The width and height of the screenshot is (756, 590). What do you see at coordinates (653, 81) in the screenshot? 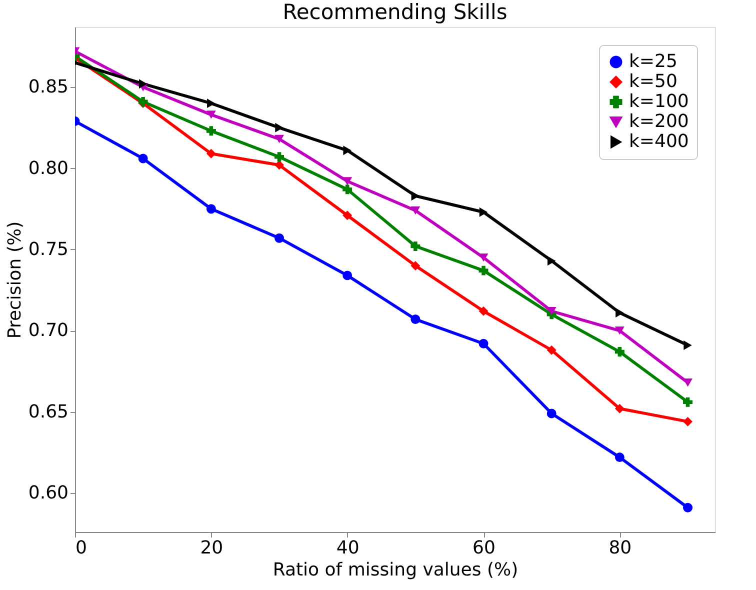
I see `legend-label: k=50` at bounding box center [653, 81].